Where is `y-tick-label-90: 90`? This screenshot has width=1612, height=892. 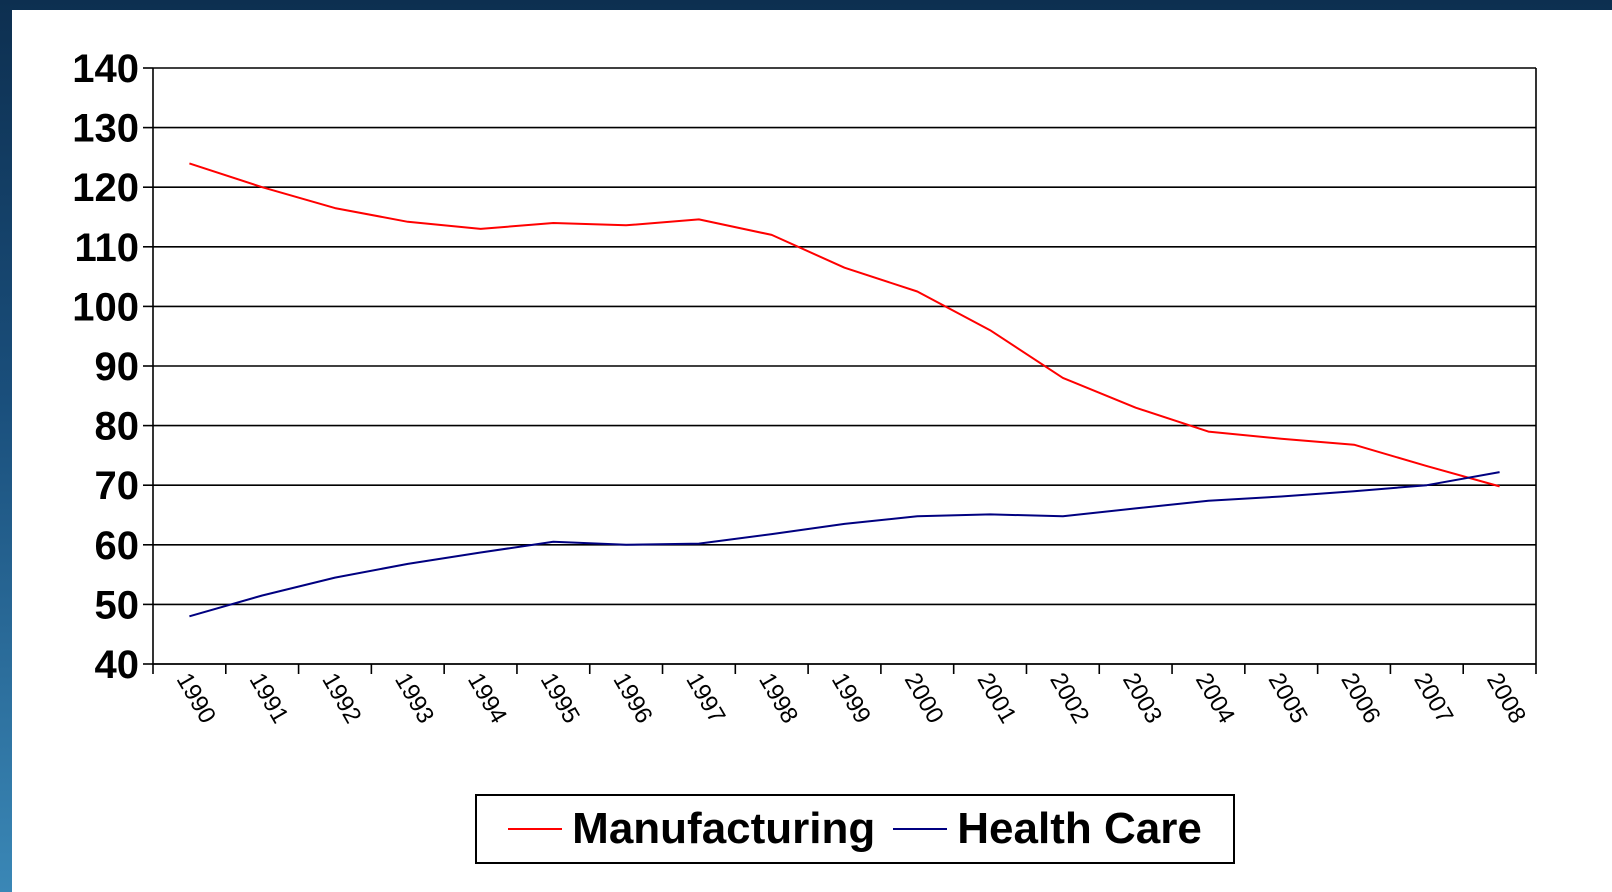
y-tick-label-90: 90 is located at coordinates (117, 367).